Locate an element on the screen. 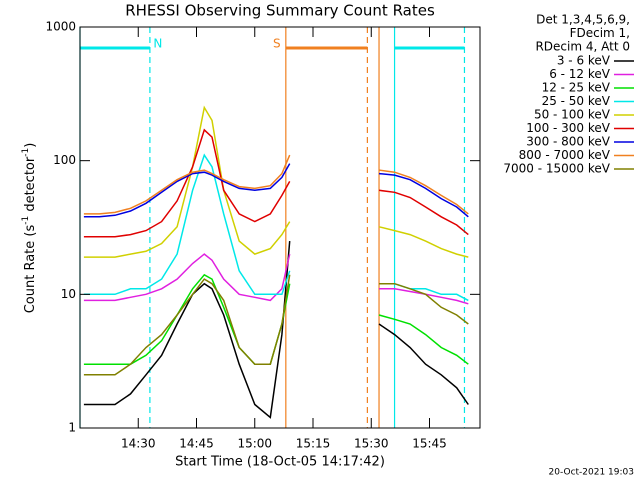  info-text: RDecim 4, Att 0 is located at coordinates (582, 47).